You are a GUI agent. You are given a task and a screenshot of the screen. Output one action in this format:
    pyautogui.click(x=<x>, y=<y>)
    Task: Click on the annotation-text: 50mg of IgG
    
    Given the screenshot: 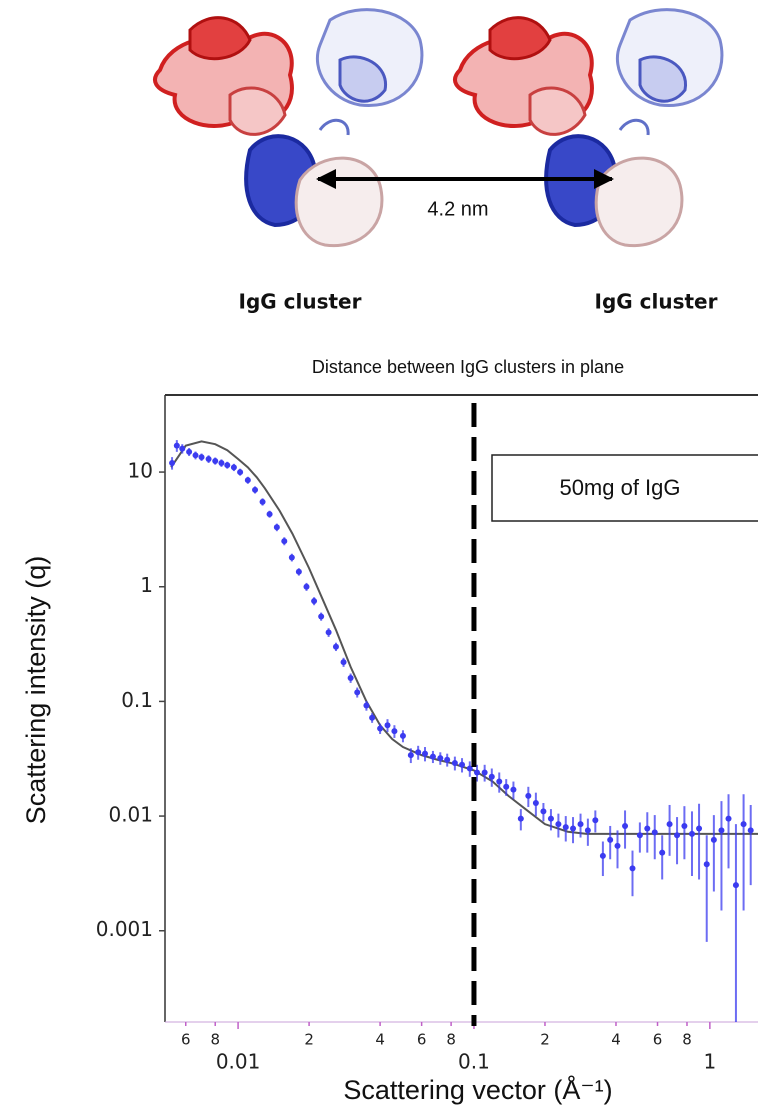 What is the action you would take?
    pyautogui.click(x=619, y=487)
    